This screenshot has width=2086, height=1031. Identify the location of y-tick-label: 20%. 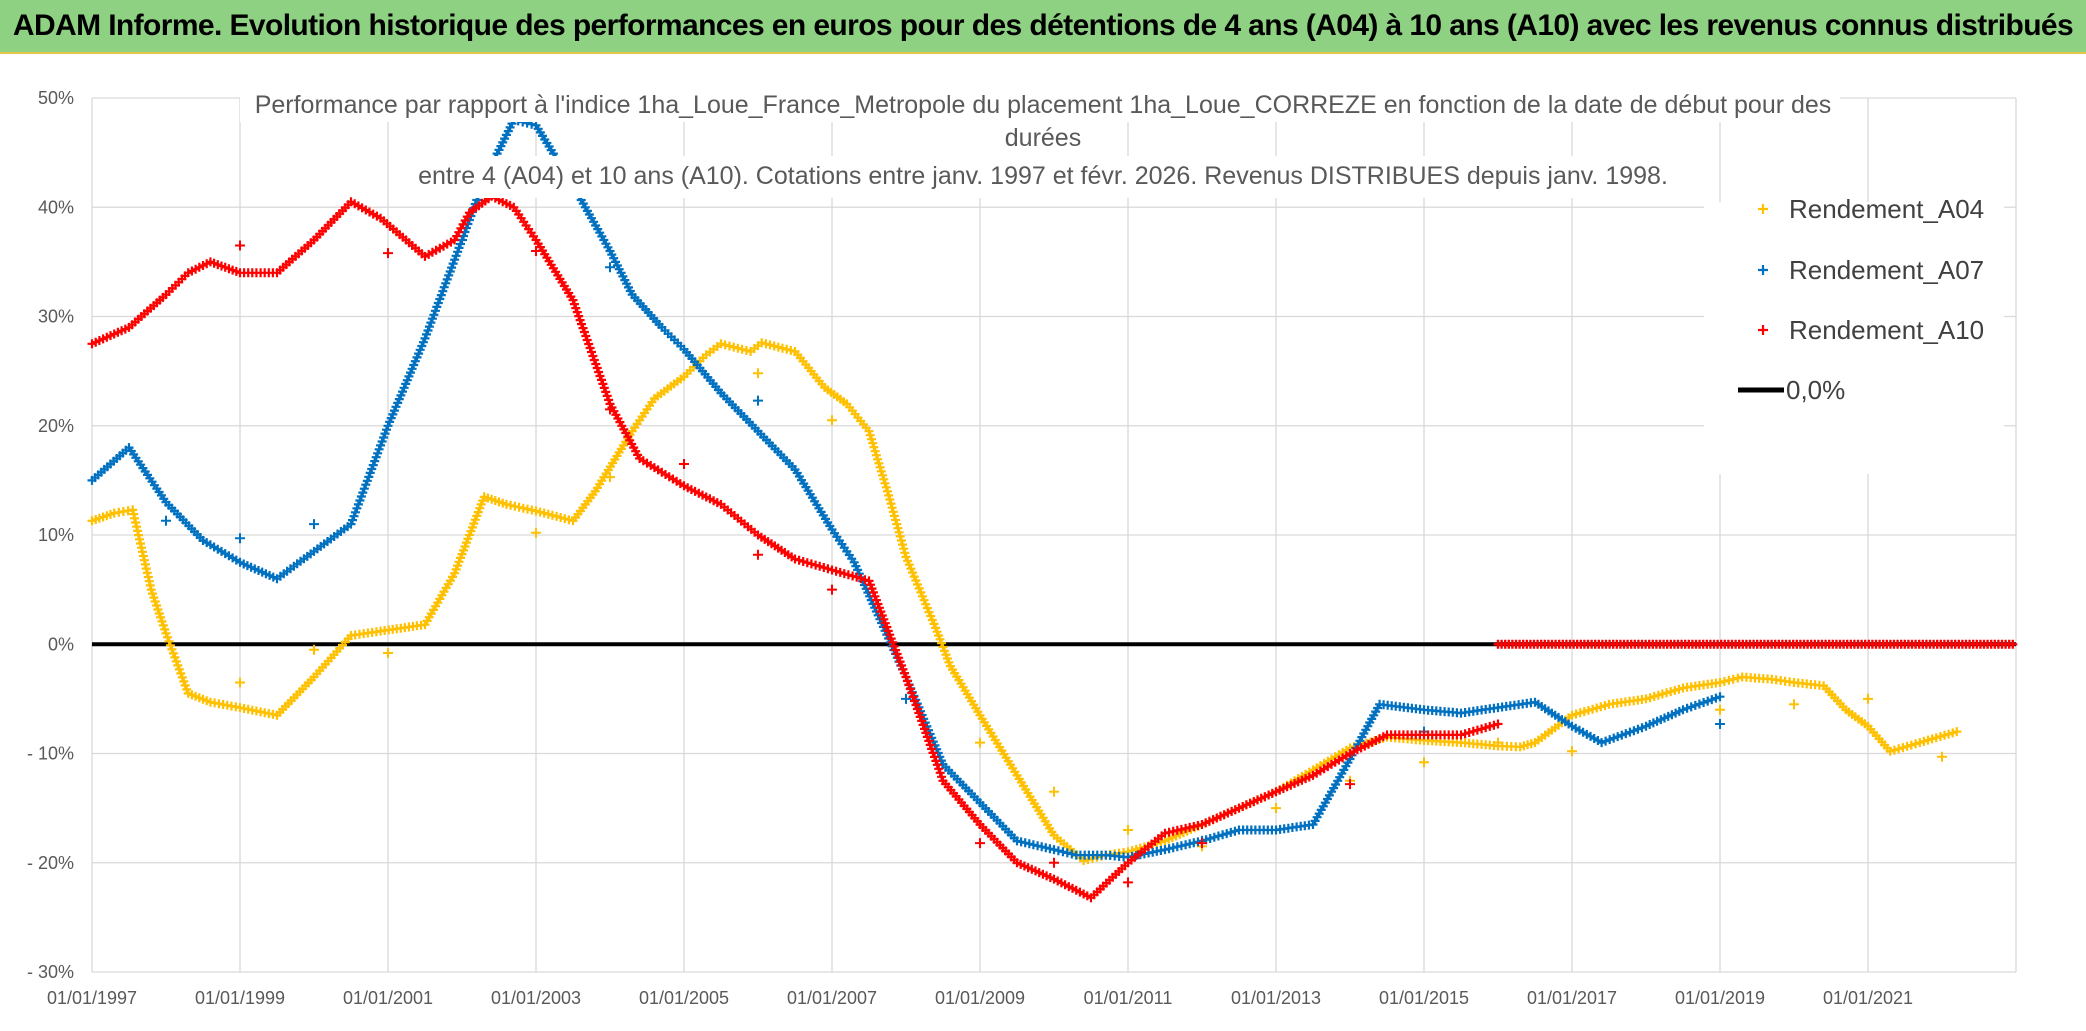
(56, 426).